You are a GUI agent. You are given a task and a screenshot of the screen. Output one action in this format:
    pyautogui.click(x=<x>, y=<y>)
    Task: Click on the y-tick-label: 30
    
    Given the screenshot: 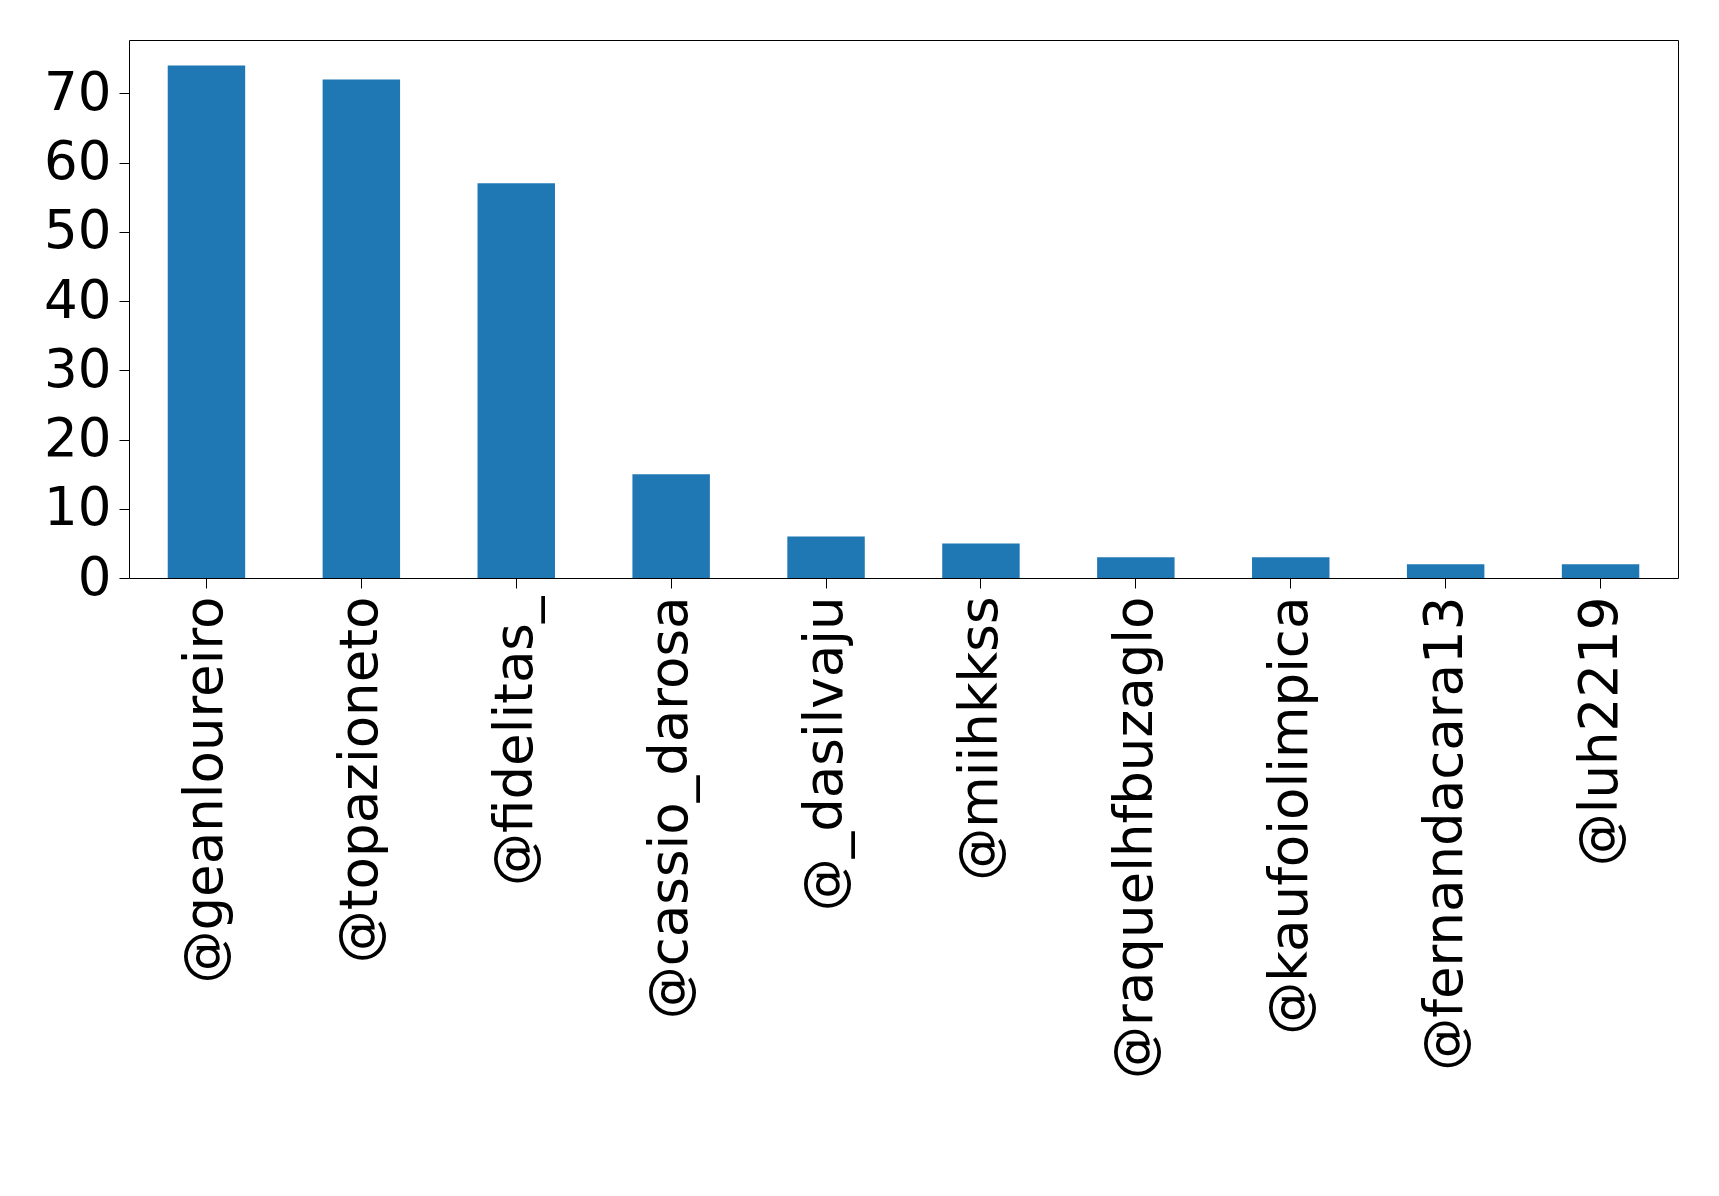 What is the action you would take?
    pyautogui.click(x=78, y=368)
    